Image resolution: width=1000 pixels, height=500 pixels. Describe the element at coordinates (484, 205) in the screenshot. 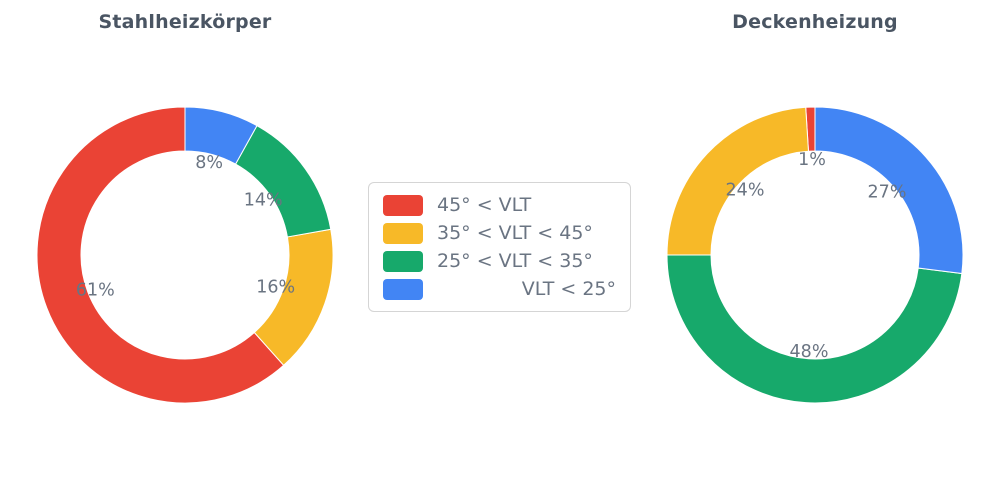

I see `legend-label-45-plus: 45° < VLT` at that location.